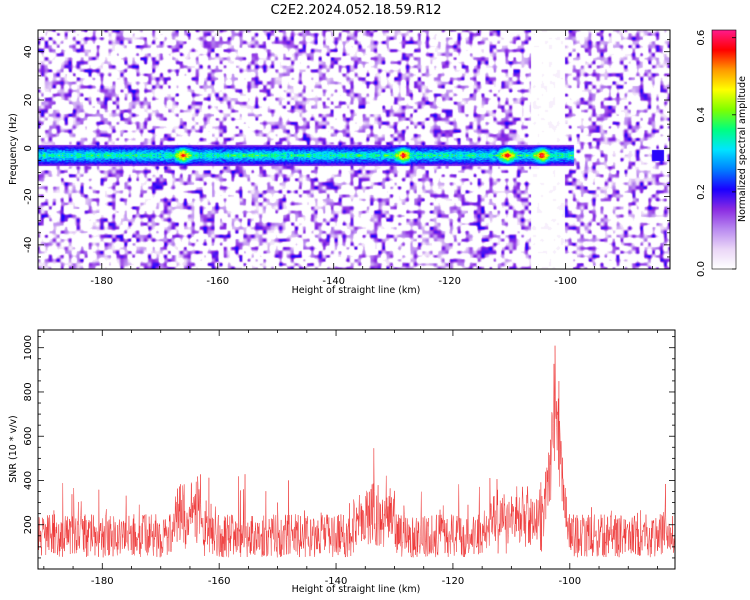 The image size is (750, 600). I want to click on colorbar-tick-label: 0.4, so click(701, 115).